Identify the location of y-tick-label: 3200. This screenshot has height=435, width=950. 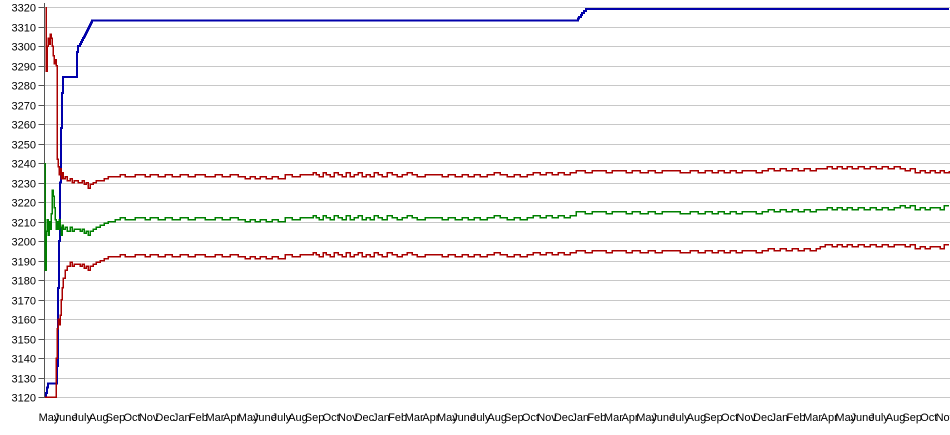
(24, 243).